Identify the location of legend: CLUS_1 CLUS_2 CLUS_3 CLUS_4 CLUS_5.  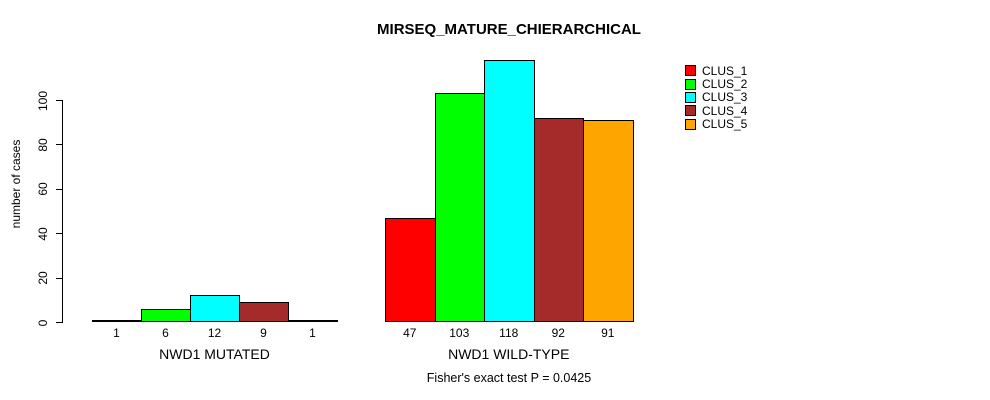
(716, 97).